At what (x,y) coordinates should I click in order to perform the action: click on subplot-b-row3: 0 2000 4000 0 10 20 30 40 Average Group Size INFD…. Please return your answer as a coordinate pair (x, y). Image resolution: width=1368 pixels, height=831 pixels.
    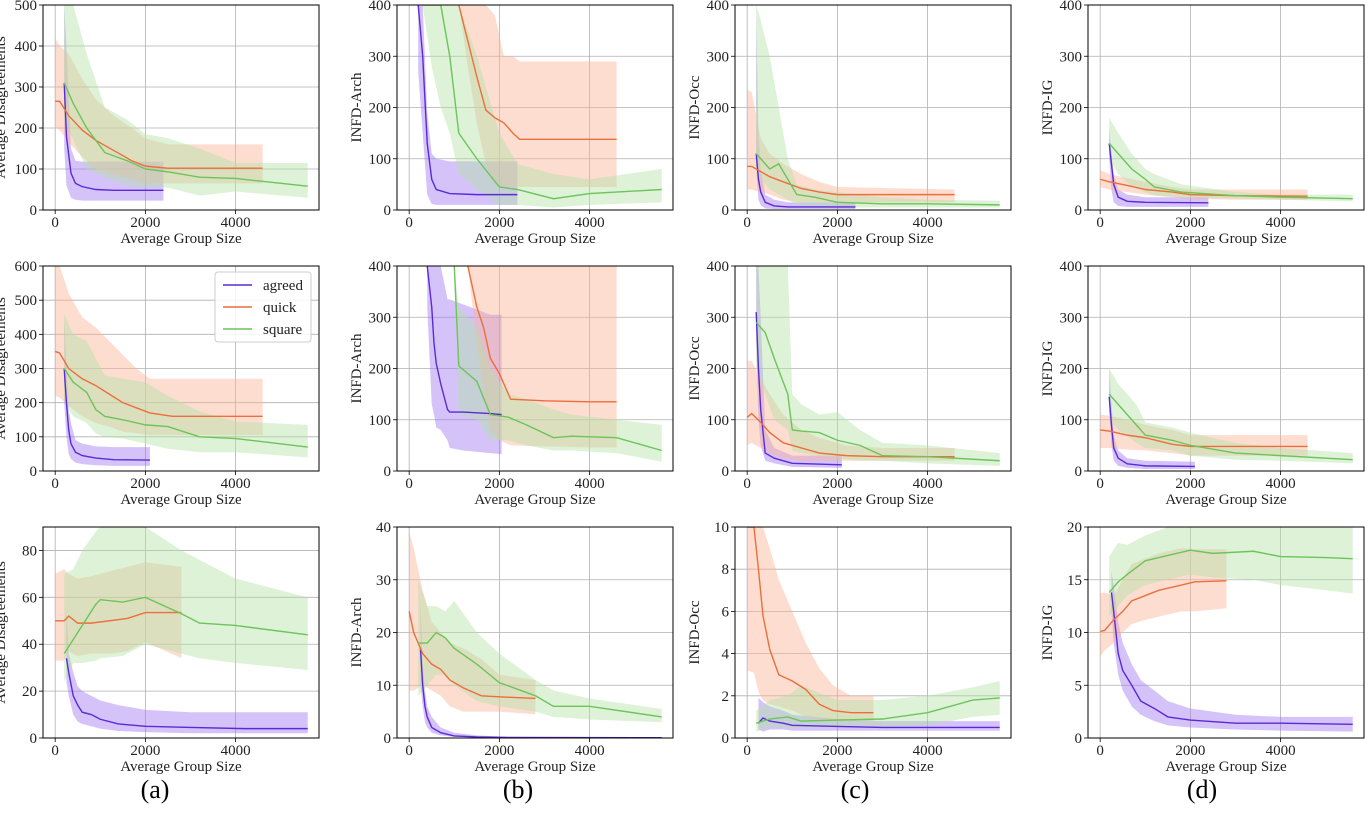
    Looking at the image, I should click on (511, 647).